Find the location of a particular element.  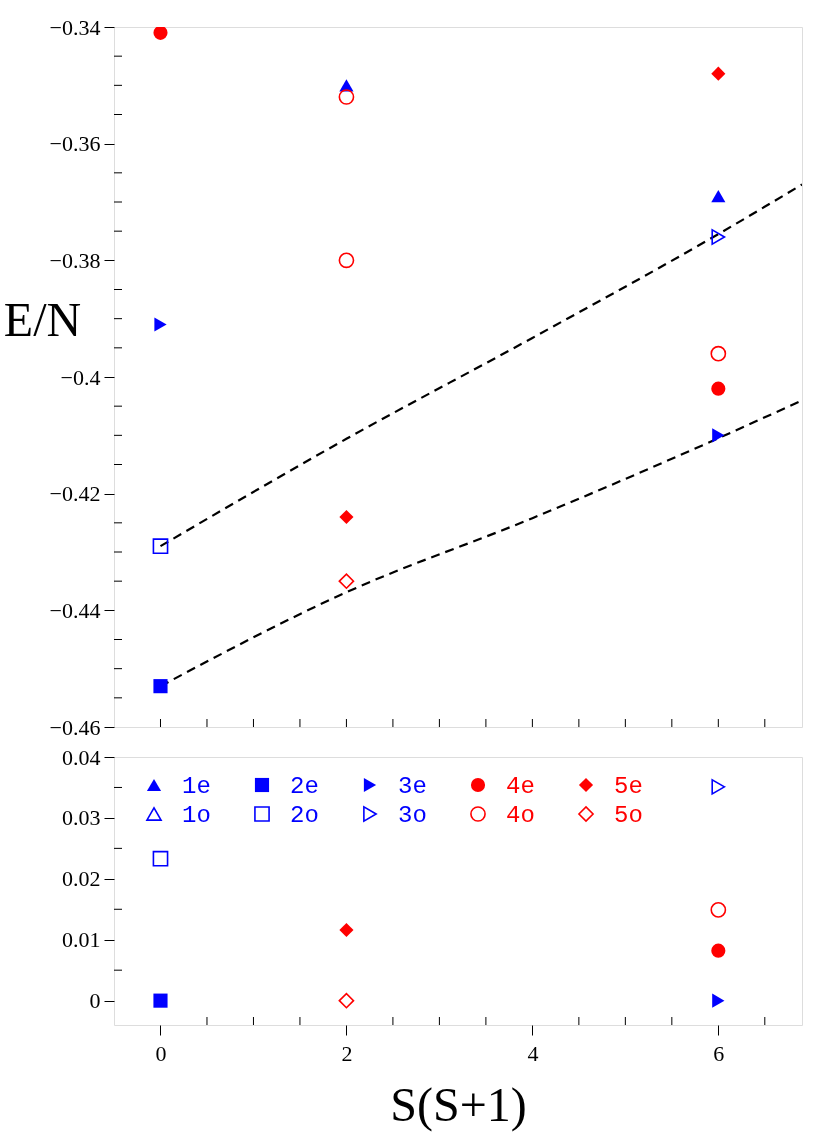

legend-label: 4e is located at coordinates (520, 786).